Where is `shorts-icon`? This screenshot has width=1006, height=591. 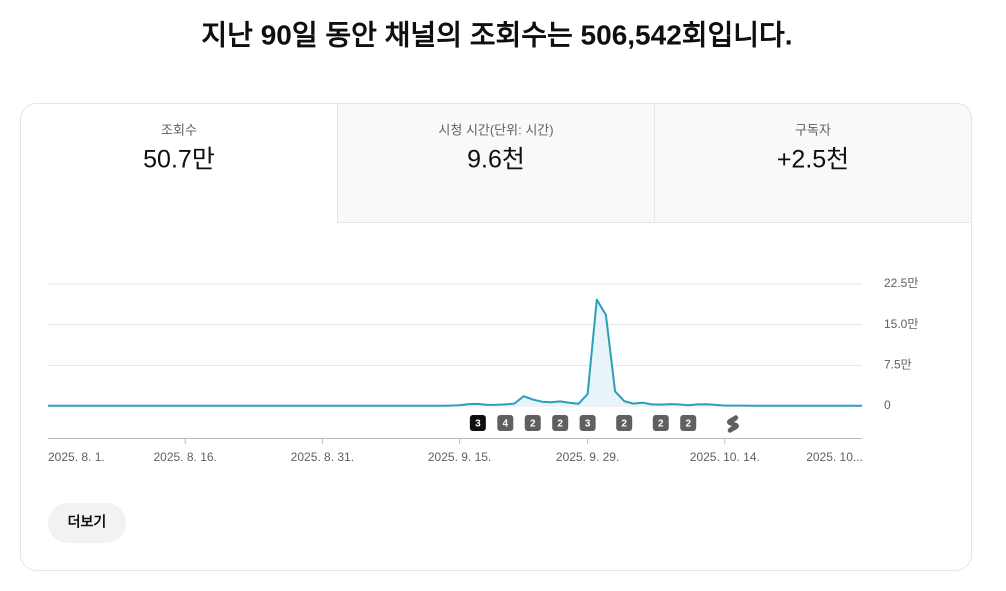
shorts-icon is located at coordinates (732, 424).